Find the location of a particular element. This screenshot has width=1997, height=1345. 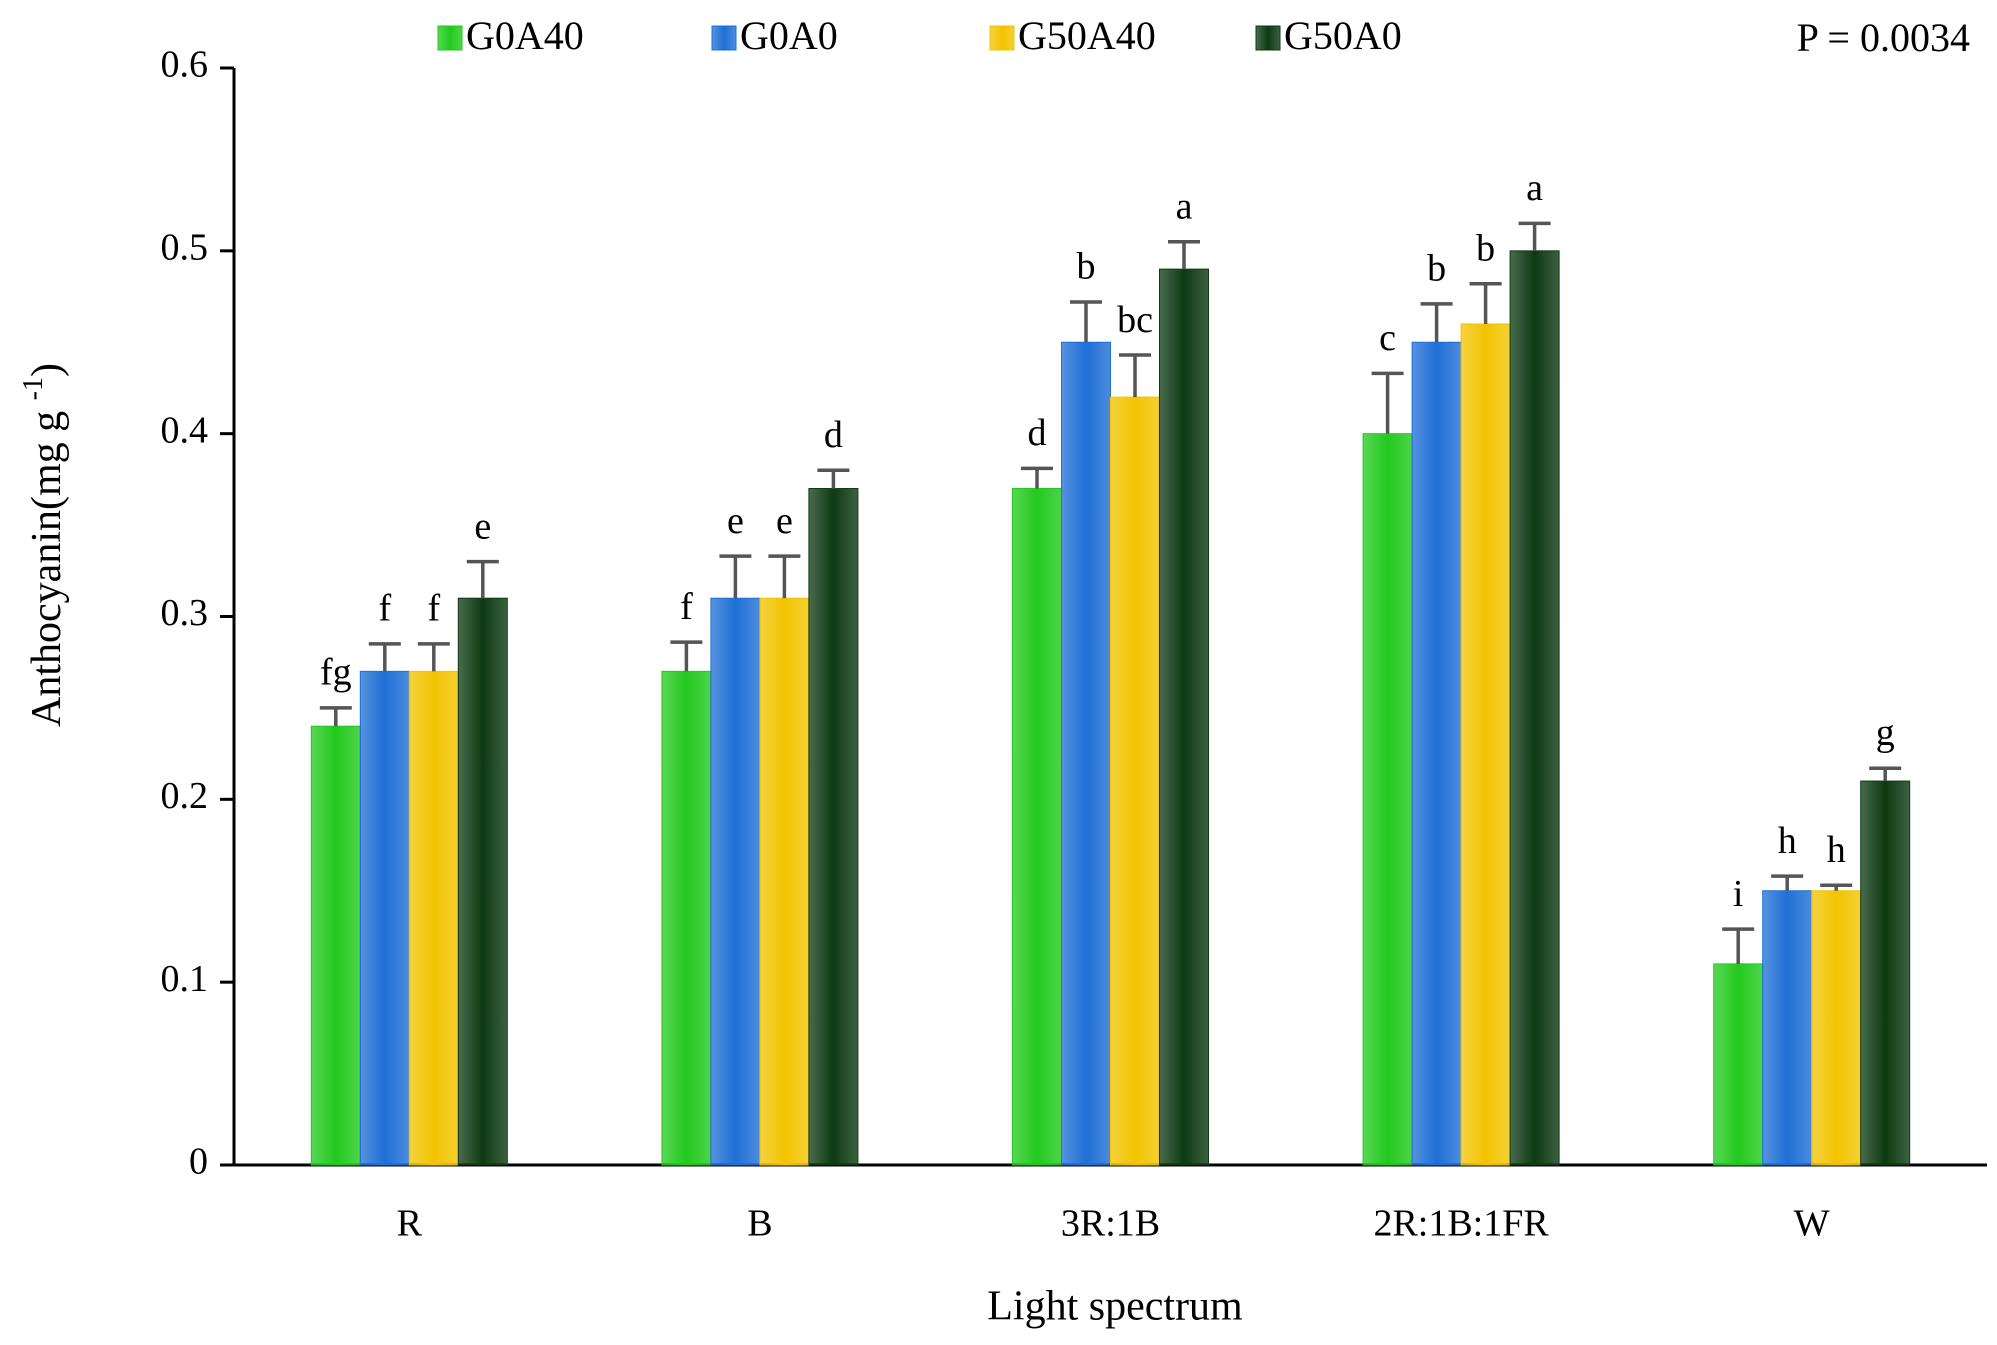

y-tick-label: 0 is located at coordinates (198, 1162).